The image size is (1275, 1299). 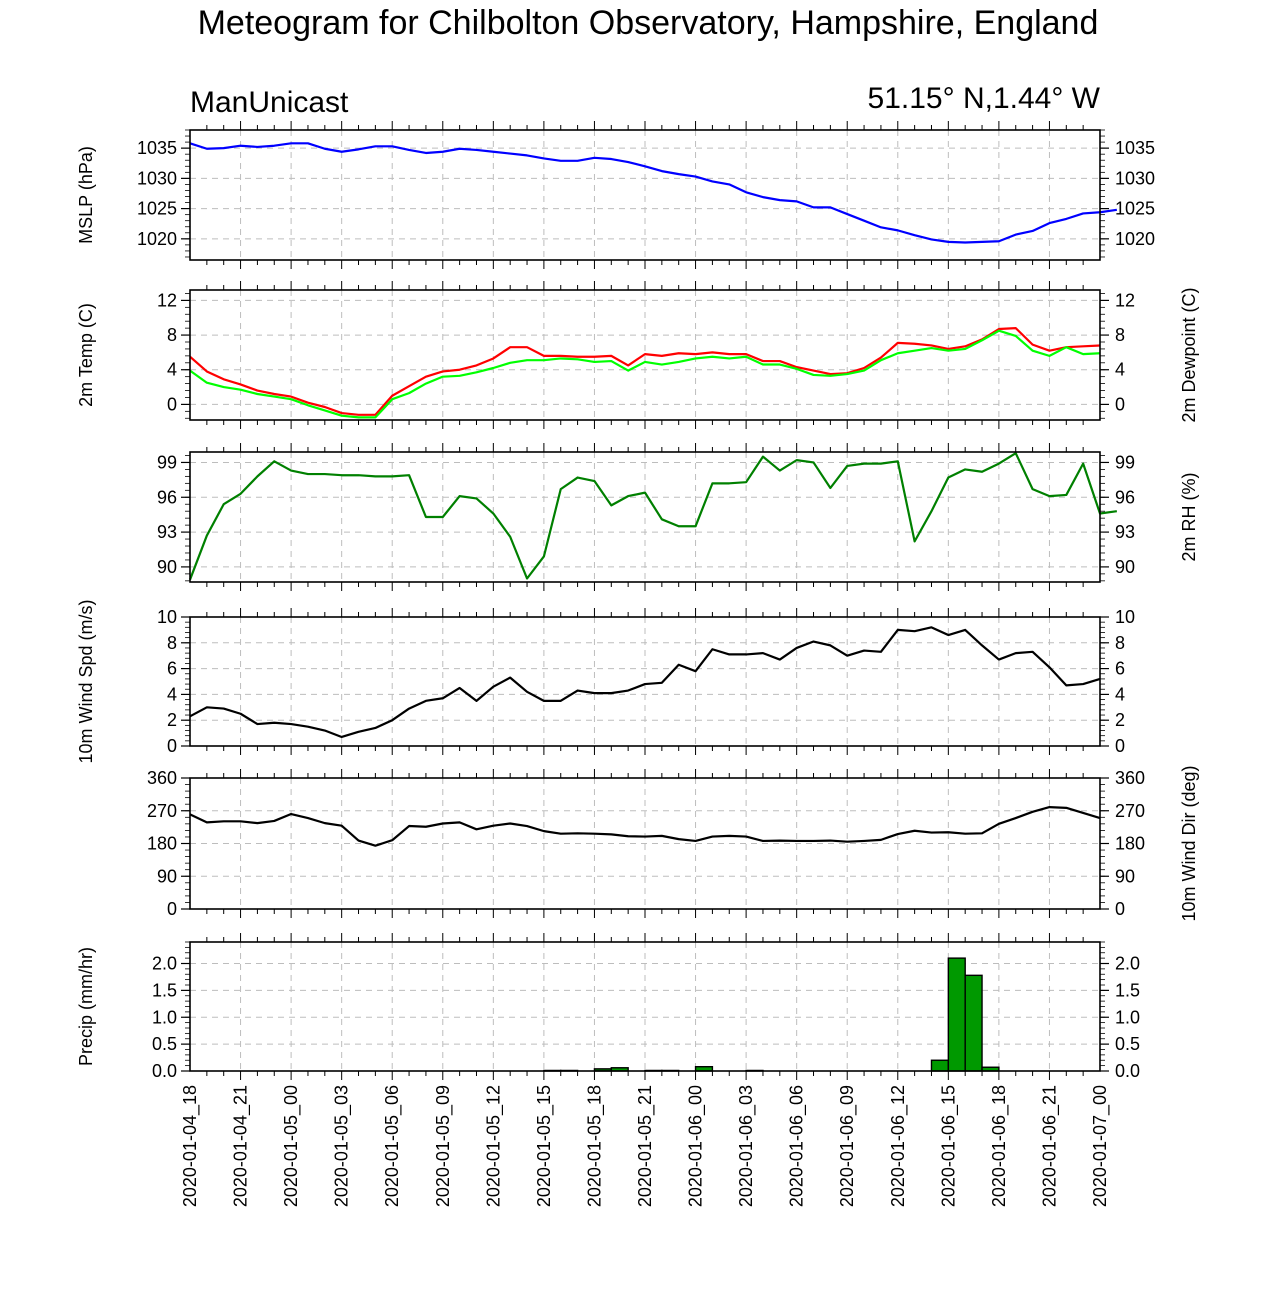 What do you see at coordinates (696, 1146) in the screenshot?
I see `x-tick-label: 2020-01-06_00` at bounding box center [696, 1146].